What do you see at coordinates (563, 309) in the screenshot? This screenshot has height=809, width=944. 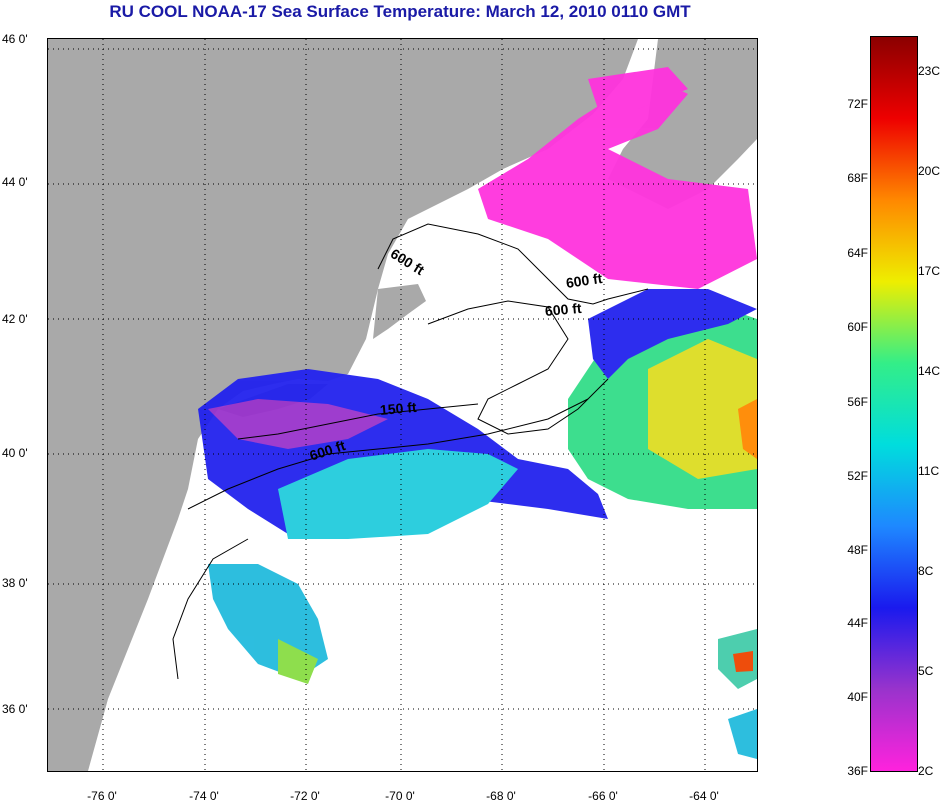 I see `contour-label-georges-bank: 600 ft` at bounding box center [563, 309].